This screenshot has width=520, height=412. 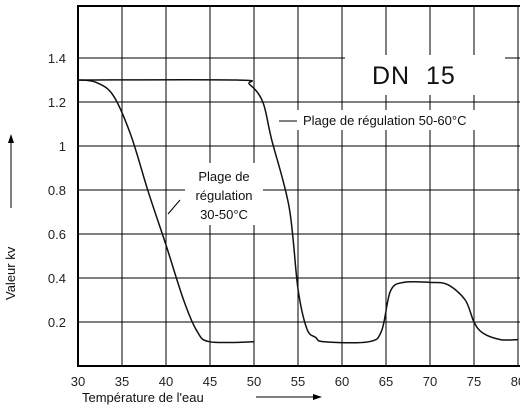 What do you see at coordinates (57, 102) in the screenshot?
I see `y-tick-label: 1.2` at bounding box center [57, 102].